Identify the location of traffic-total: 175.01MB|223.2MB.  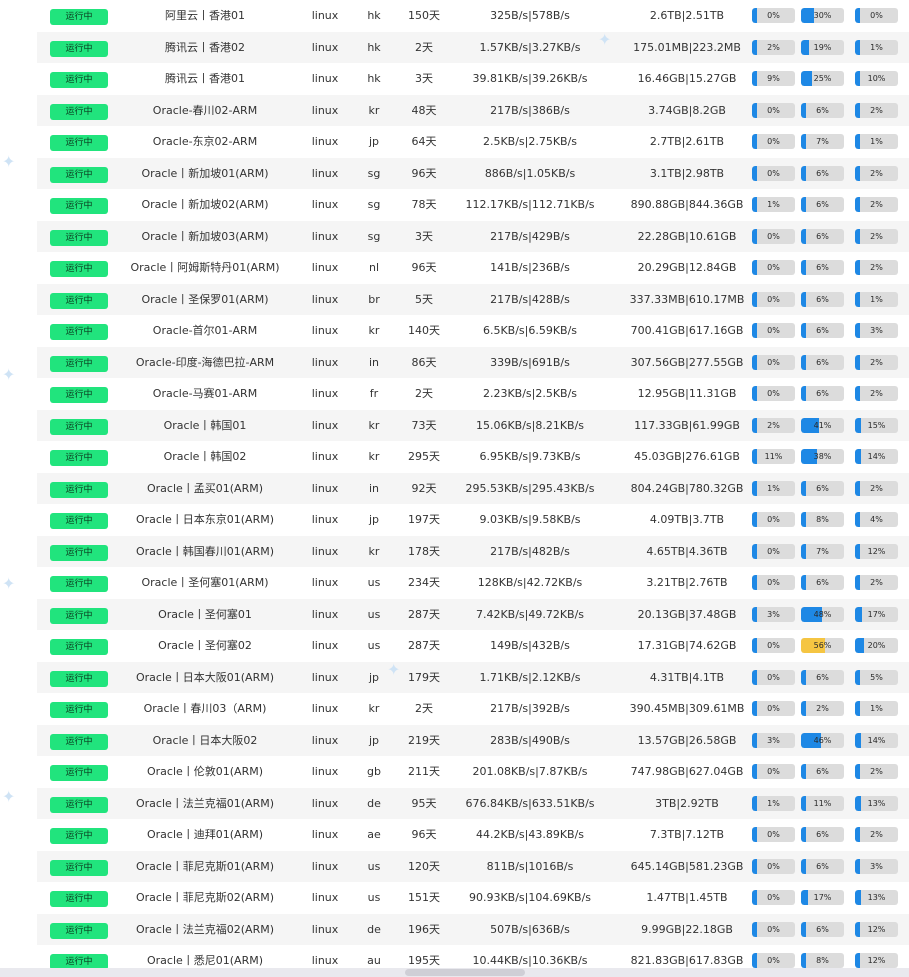
(687, 47).